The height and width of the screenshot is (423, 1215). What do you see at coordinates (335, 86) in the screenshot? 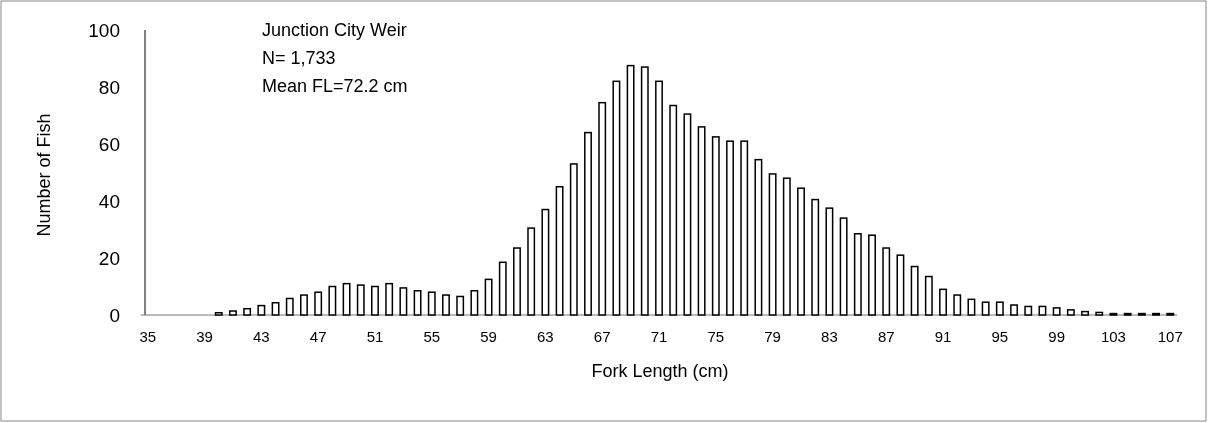
I see `annotation: Mean FL=72.2 cm` at bounding box center [335, 86].